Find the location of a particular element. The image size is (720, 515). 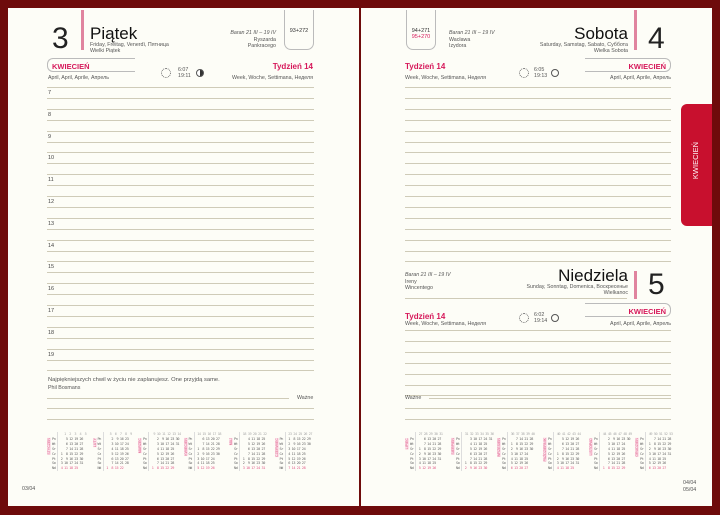

hour-label: 11 is located at coordinates (51, 180).